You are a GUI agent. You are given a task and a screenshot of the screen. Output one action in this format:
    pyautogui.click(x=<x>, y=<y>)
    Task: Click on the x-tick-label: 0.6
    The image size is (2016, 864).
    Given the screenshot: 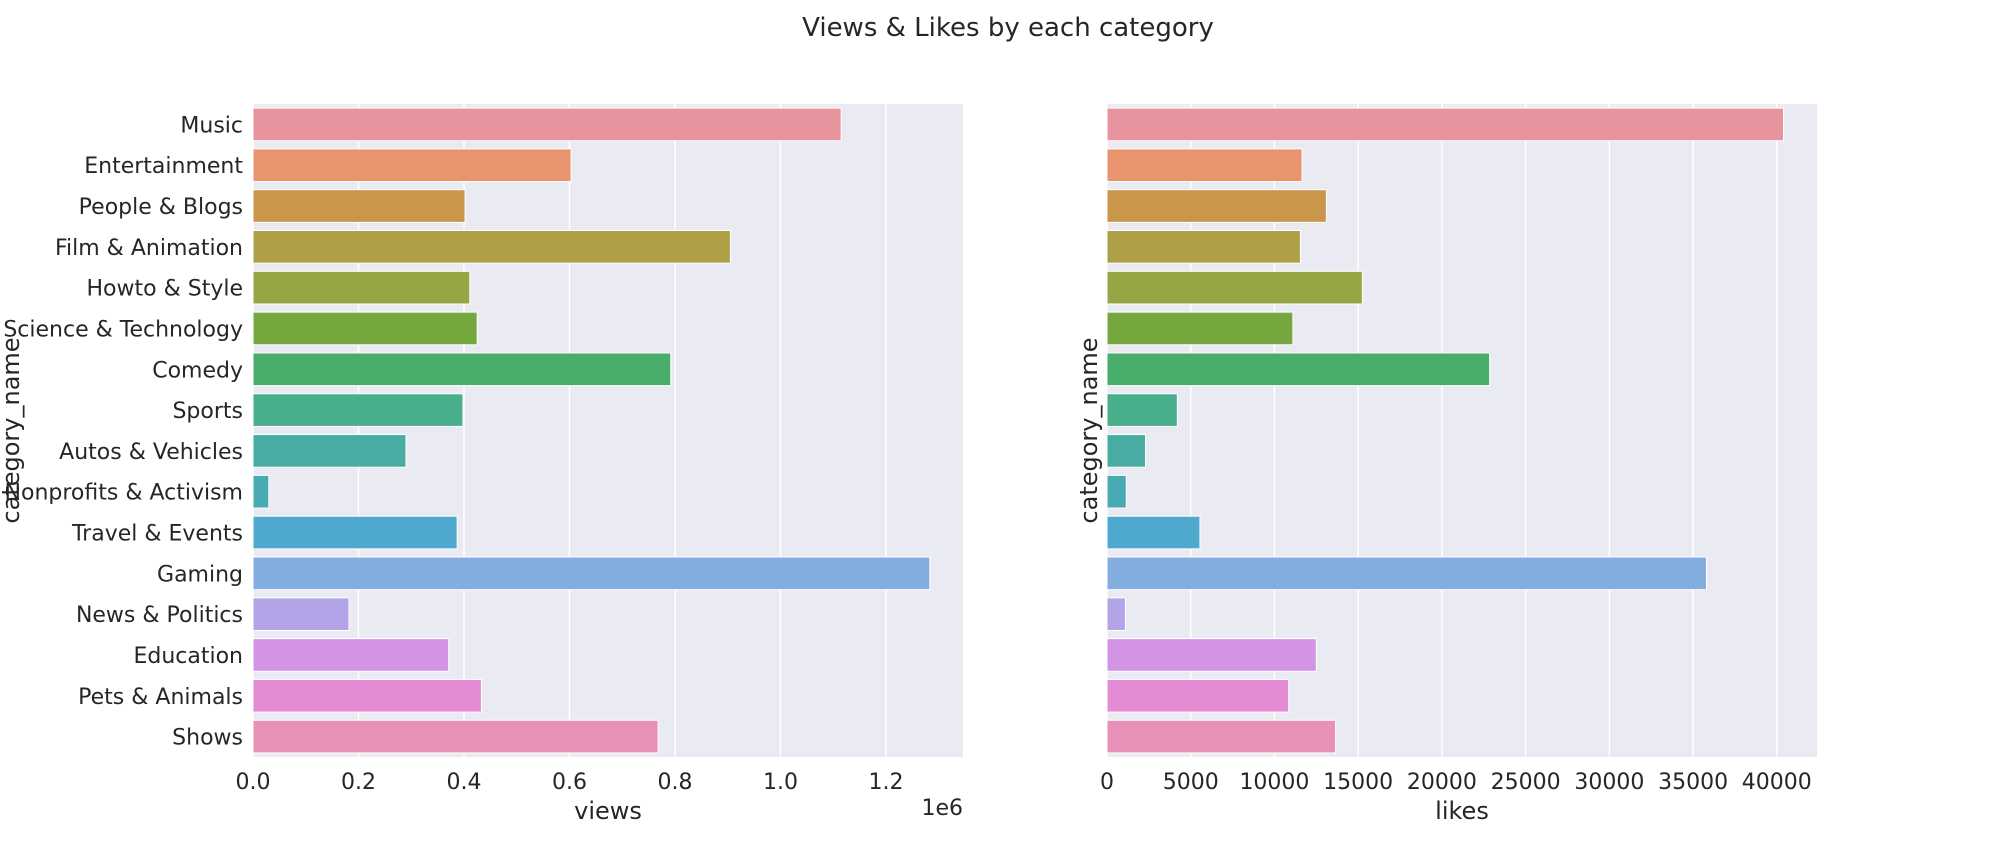 What is the action you would take?
    pyautogui.click(x=569, y=782)
    